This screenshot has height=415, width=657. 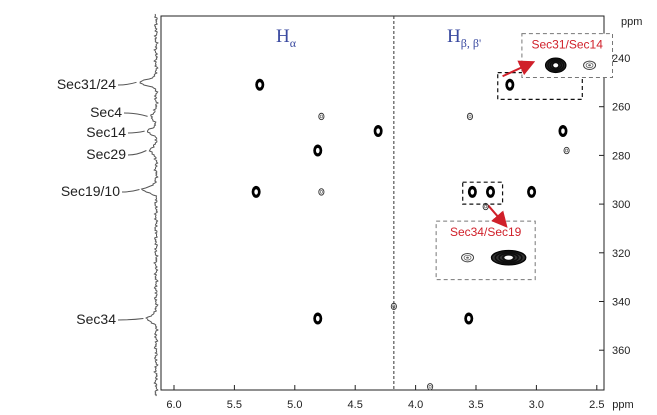 What do you see at coordinates (621, 205) in the screenshot?
I see `y-tick-label: 300` at bounding box center [621, 205].